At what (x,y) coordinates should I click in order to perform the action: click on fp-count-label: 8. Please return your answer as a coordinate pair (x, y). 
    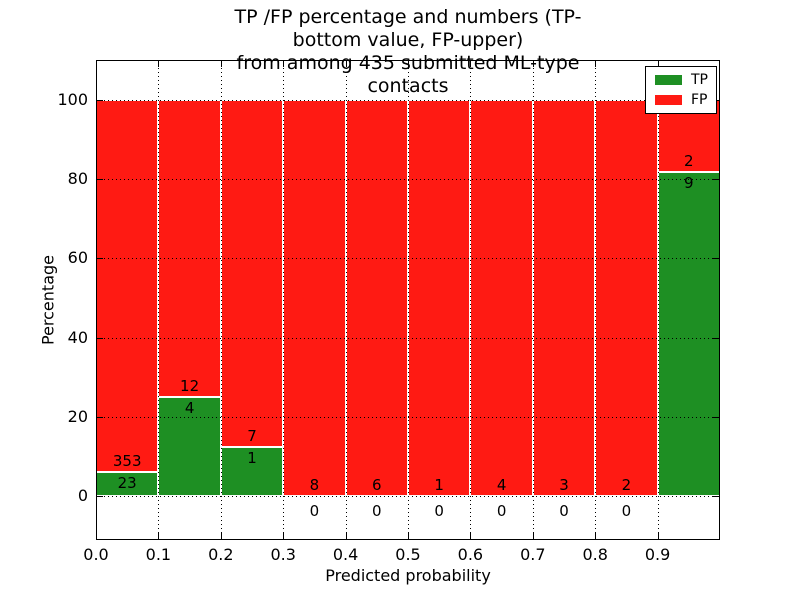
    Looking at the image, I should click on (314, 485).